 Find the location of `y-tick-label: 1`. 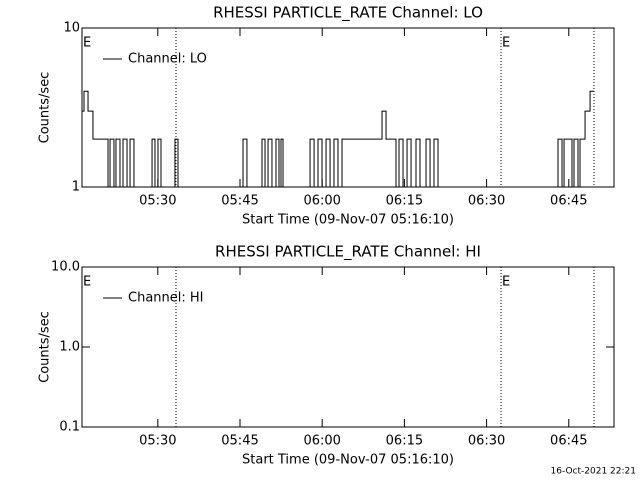

y-tick-label: 1 is located at coordinates (76, 187).